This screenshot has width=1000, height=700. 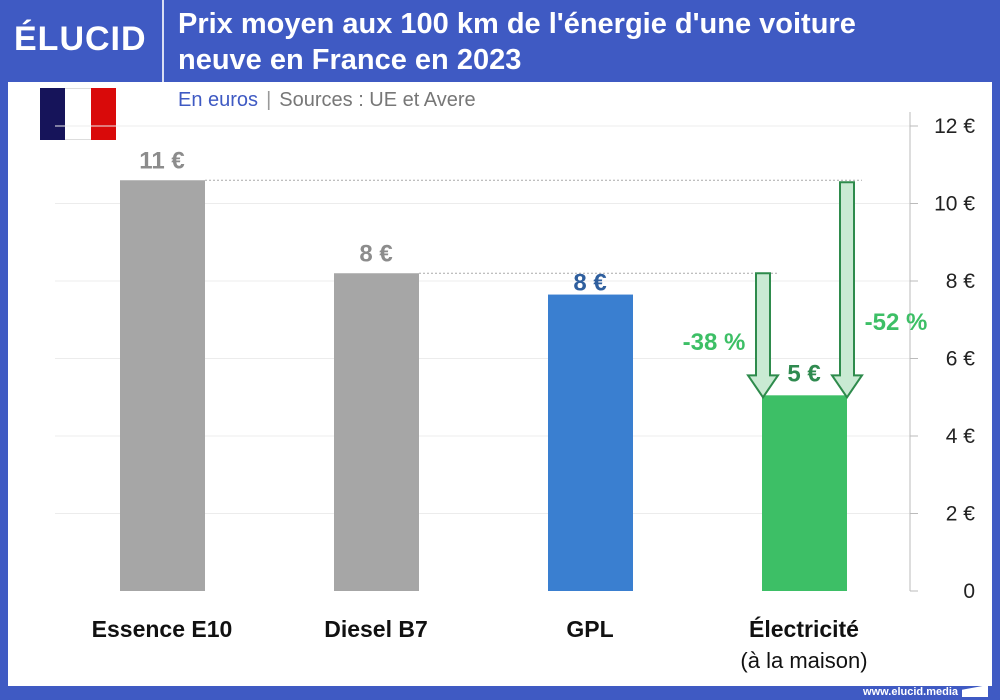 I want to click on category-sublabel: (à la maison), so click(x=803, y=660).